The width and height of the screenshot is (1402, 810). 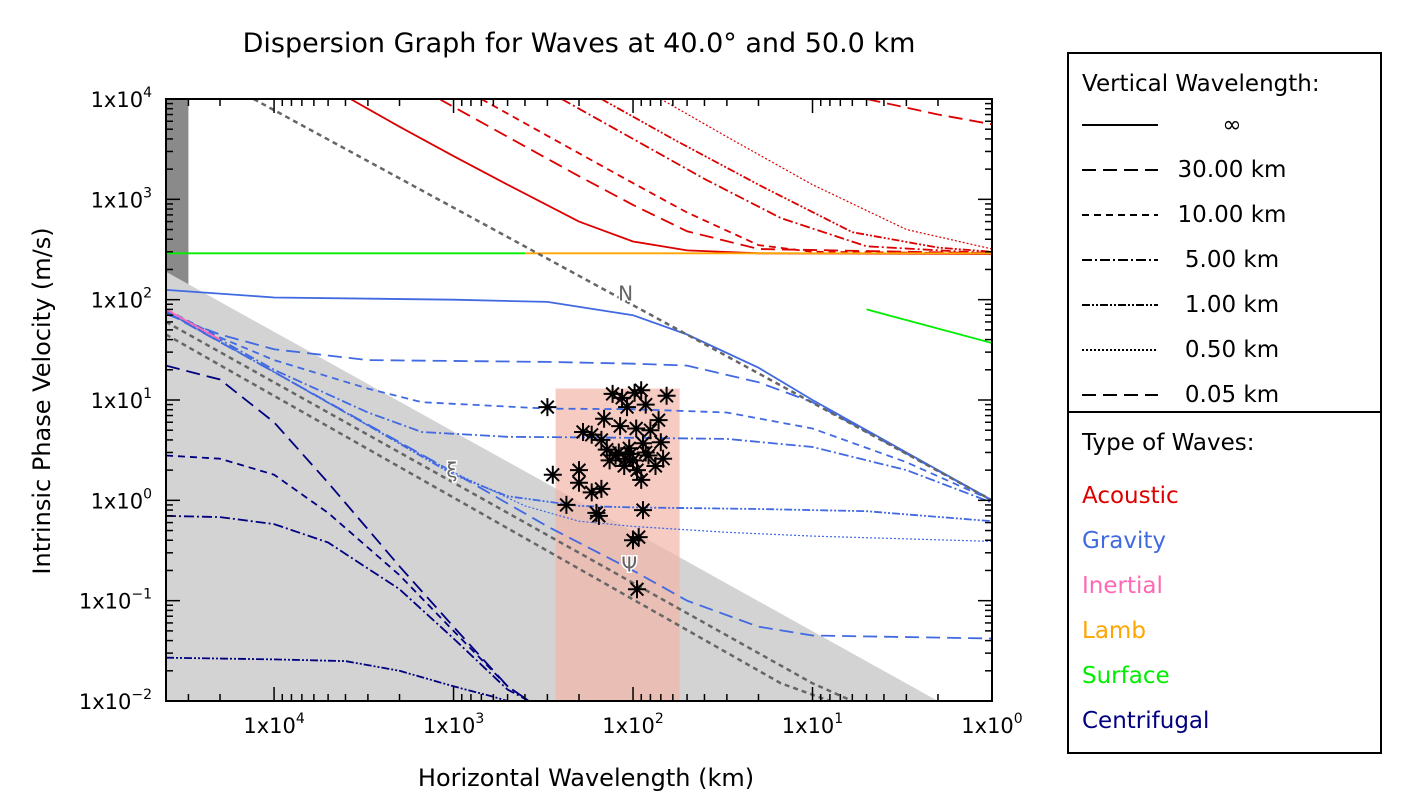 What do you see at coordinates (1231, 125) in the screenshot?
I see `legend-wavelength-label: ∞` at bounding box center [1231, 125].